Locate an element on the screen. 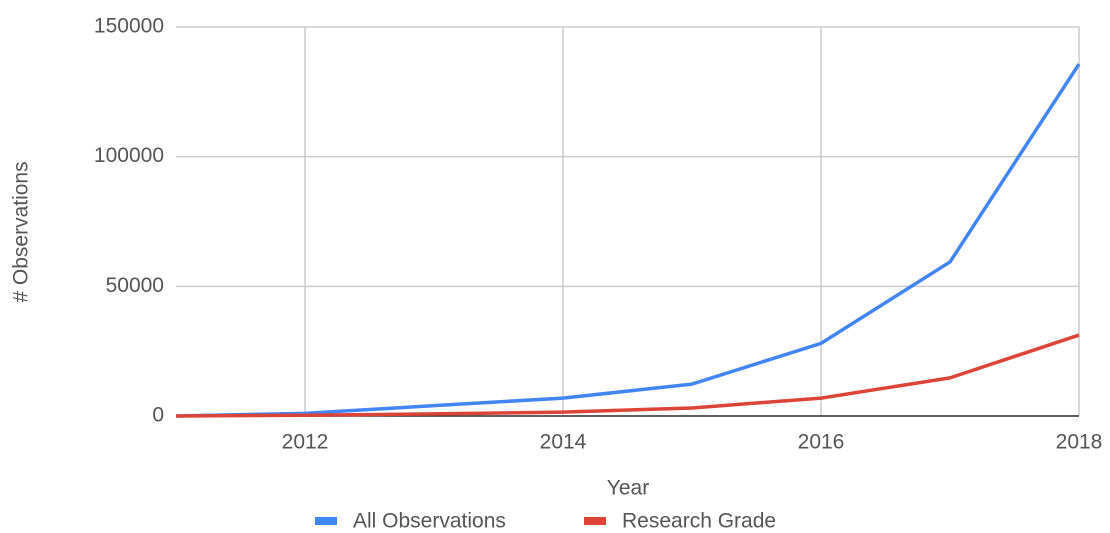  x-tick-label: 2014 is located at coordinates (563, 442).